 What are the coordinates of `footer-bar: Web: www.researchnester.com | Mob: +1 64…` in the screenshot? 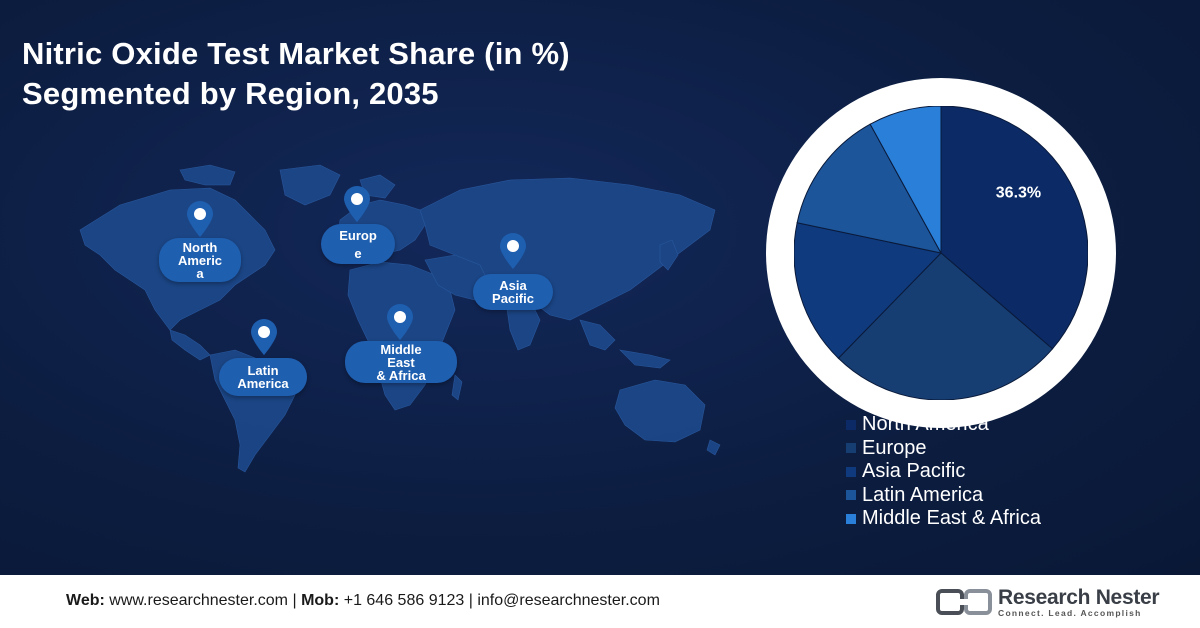 It's located at (600, 601).